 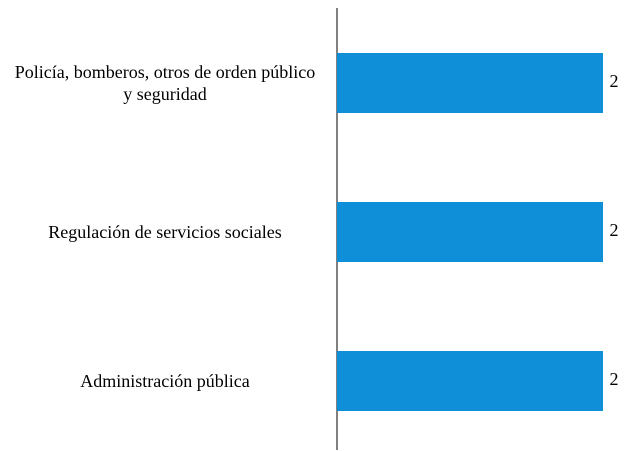 I want to click on category-label: Administración pública, so click(x=165, y=381).